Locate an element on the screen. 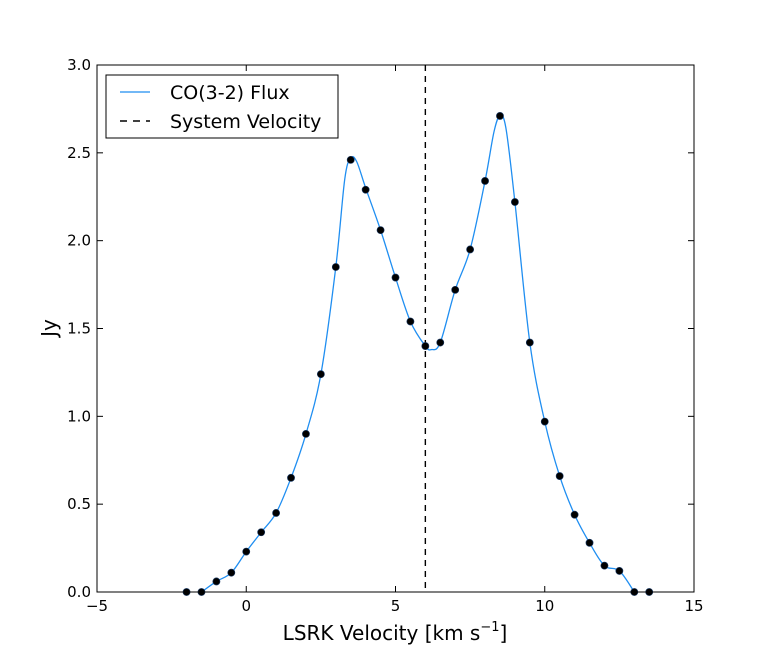  x-tick-label: 0 is located at coordinates (246, 606).